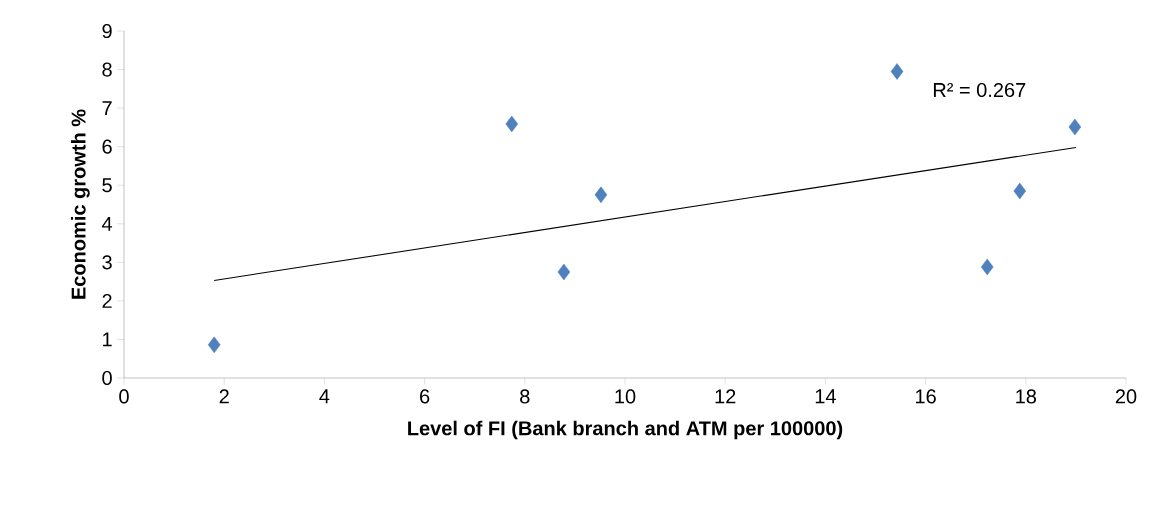  What do you see at coordinates (107, 69) in the screenshot?
I see `y-tick-label: 8` at bounding box center [107, 69].